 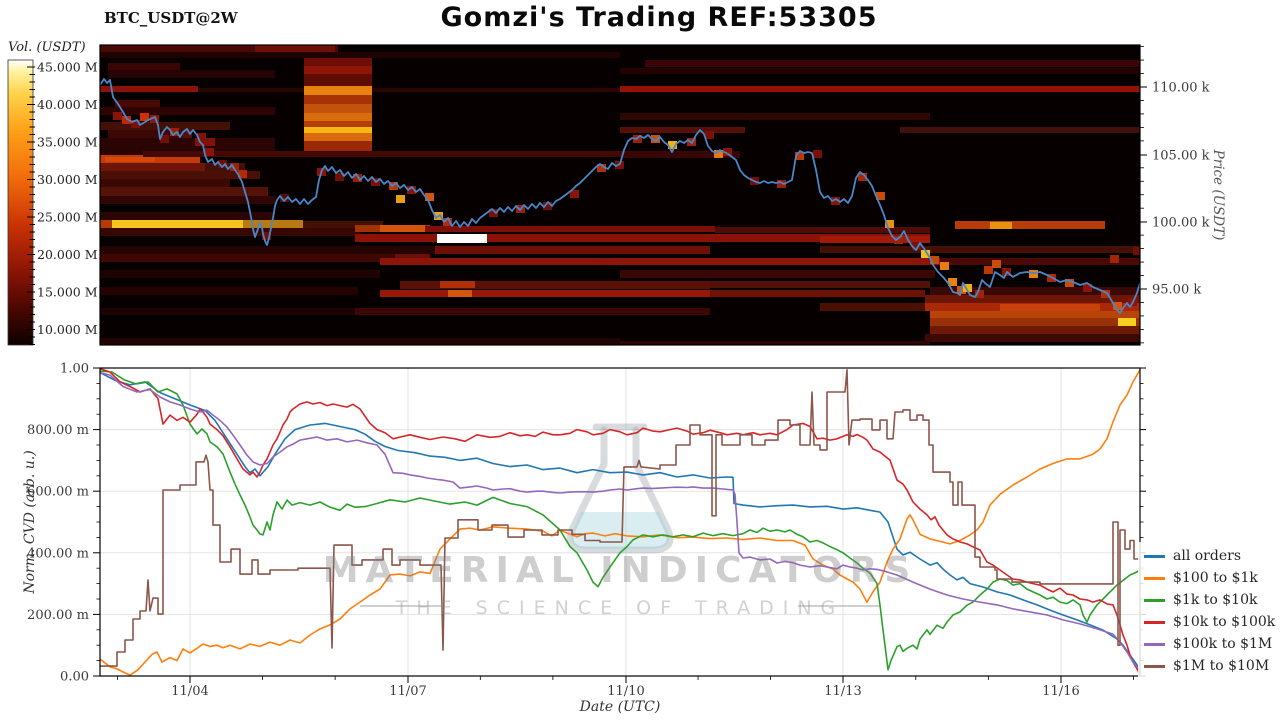 I want to click on date-axis-tick-label: 11/10, so click(x=625, y=691).